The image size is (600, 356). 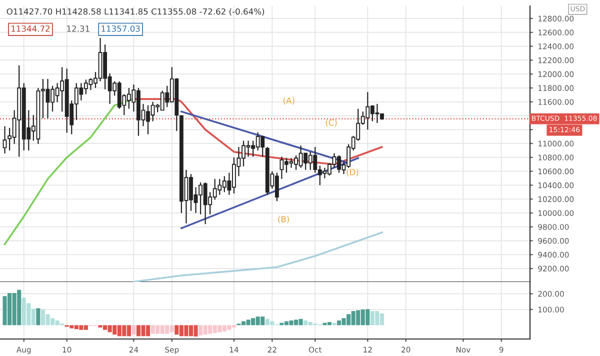 What do you see at coordinates (135, 12) in the screenshot?
I see `annotation: O11427.70 H11428.58 L11341.85 C11355.08 -72.62 (-0.64%)` at bounding box center [135, 12].